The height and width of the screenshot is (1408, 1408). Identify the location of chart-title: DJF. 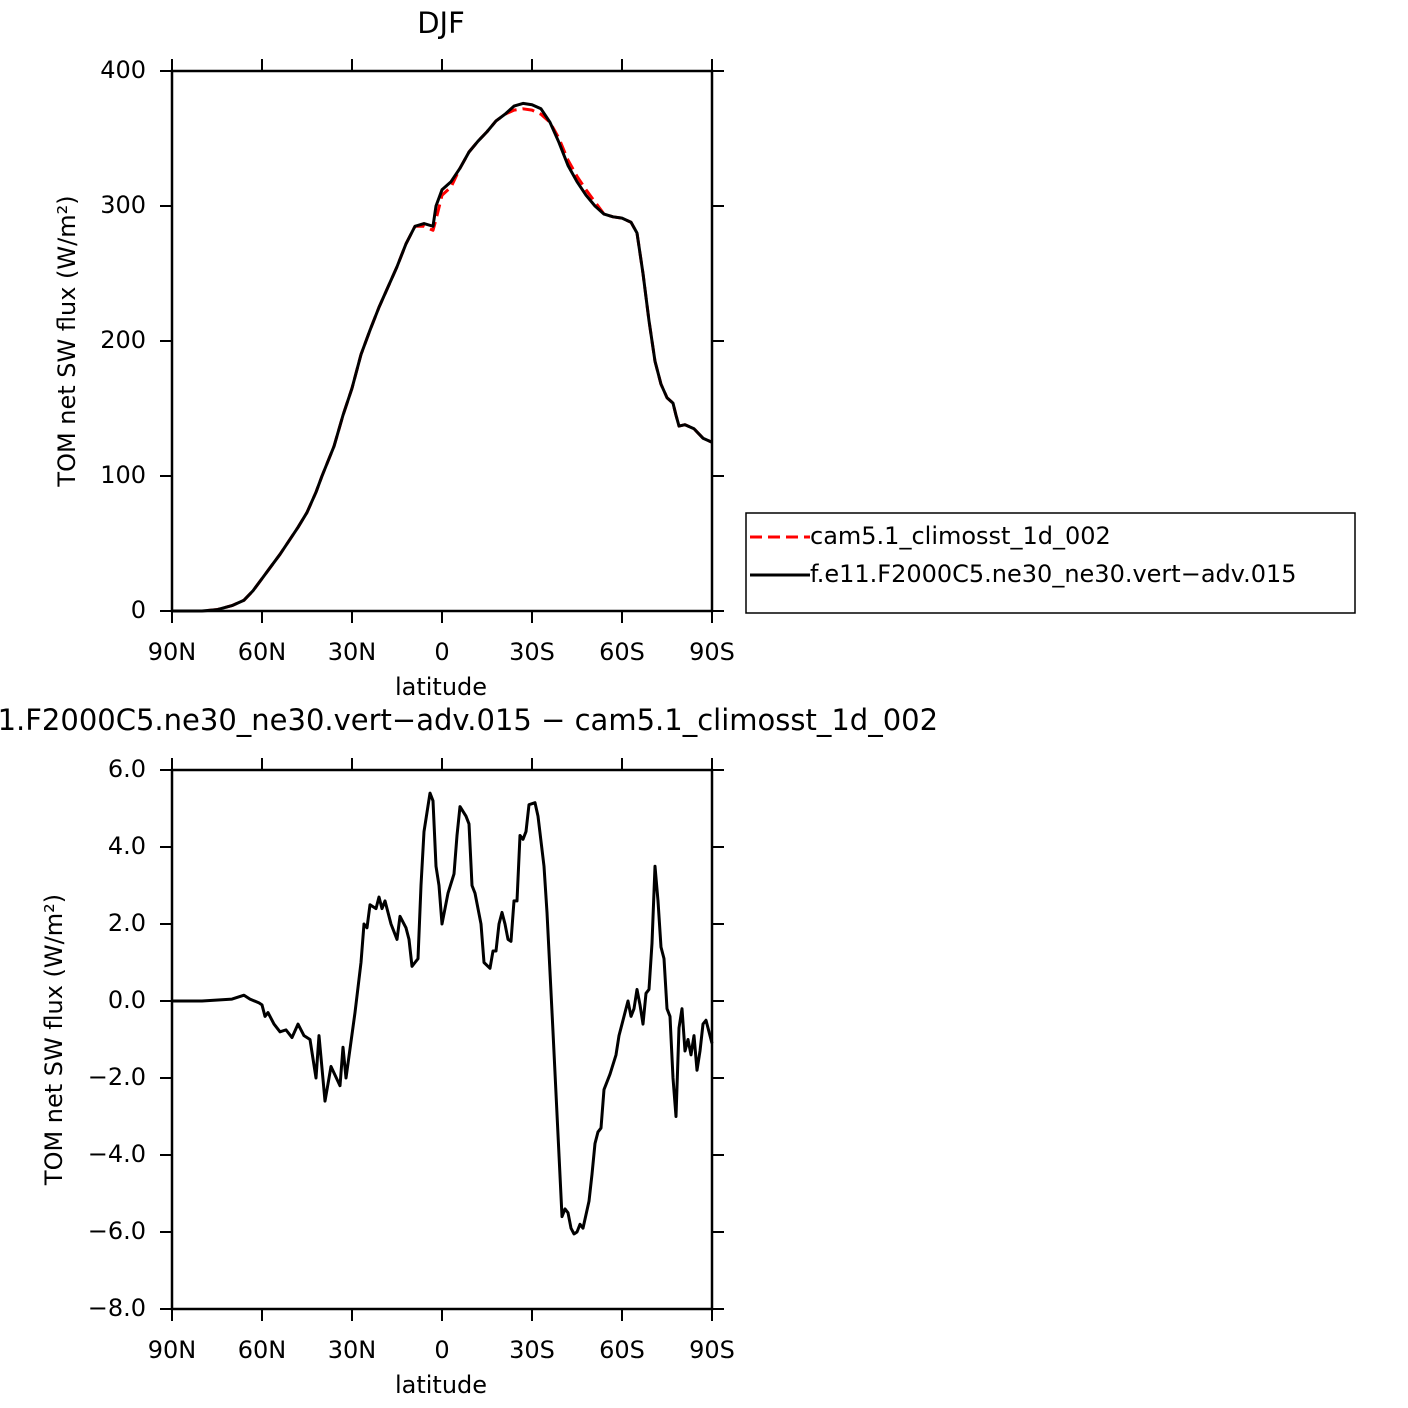
(441, 23).